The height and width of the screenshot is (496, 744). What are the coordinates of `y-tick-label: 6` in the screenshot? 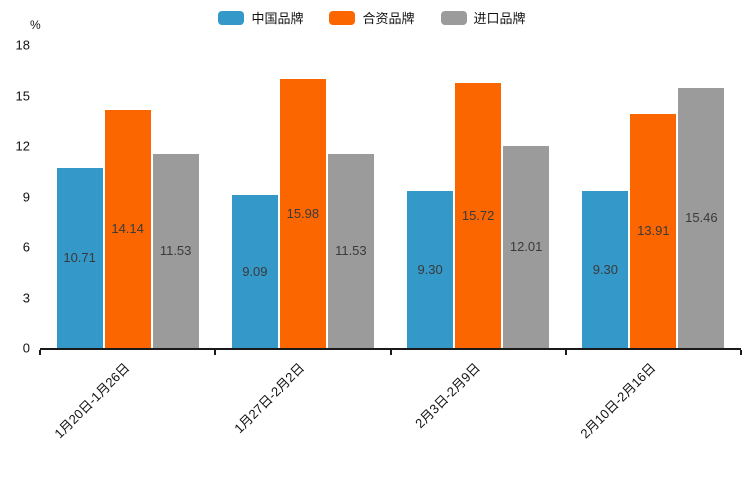 It's located at (26, 247).